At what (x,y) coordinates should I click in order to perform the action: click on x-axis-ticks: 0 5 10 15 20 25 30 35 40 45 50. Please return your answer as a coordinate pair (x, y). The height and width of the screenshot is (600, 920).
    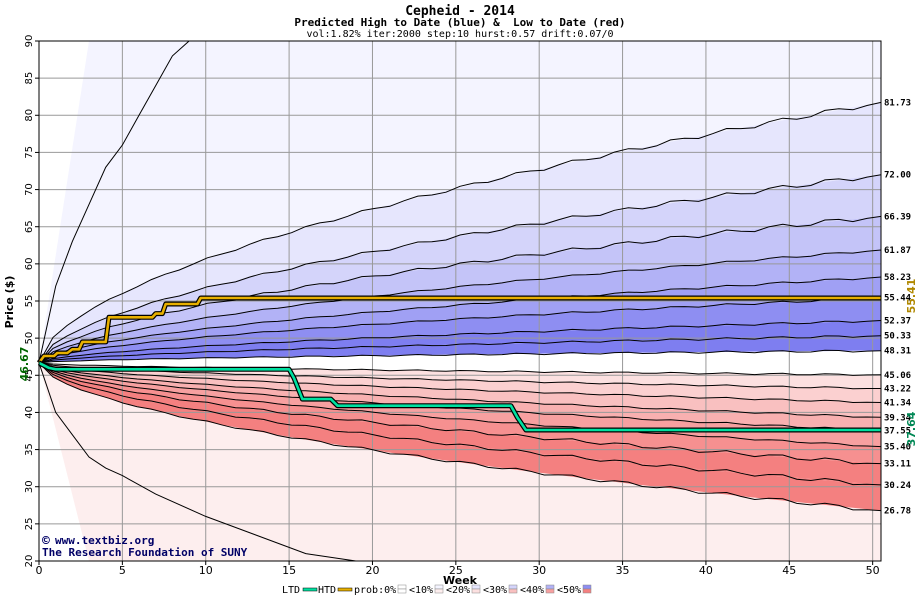
    Looking at the image, I should click on (458, 569).